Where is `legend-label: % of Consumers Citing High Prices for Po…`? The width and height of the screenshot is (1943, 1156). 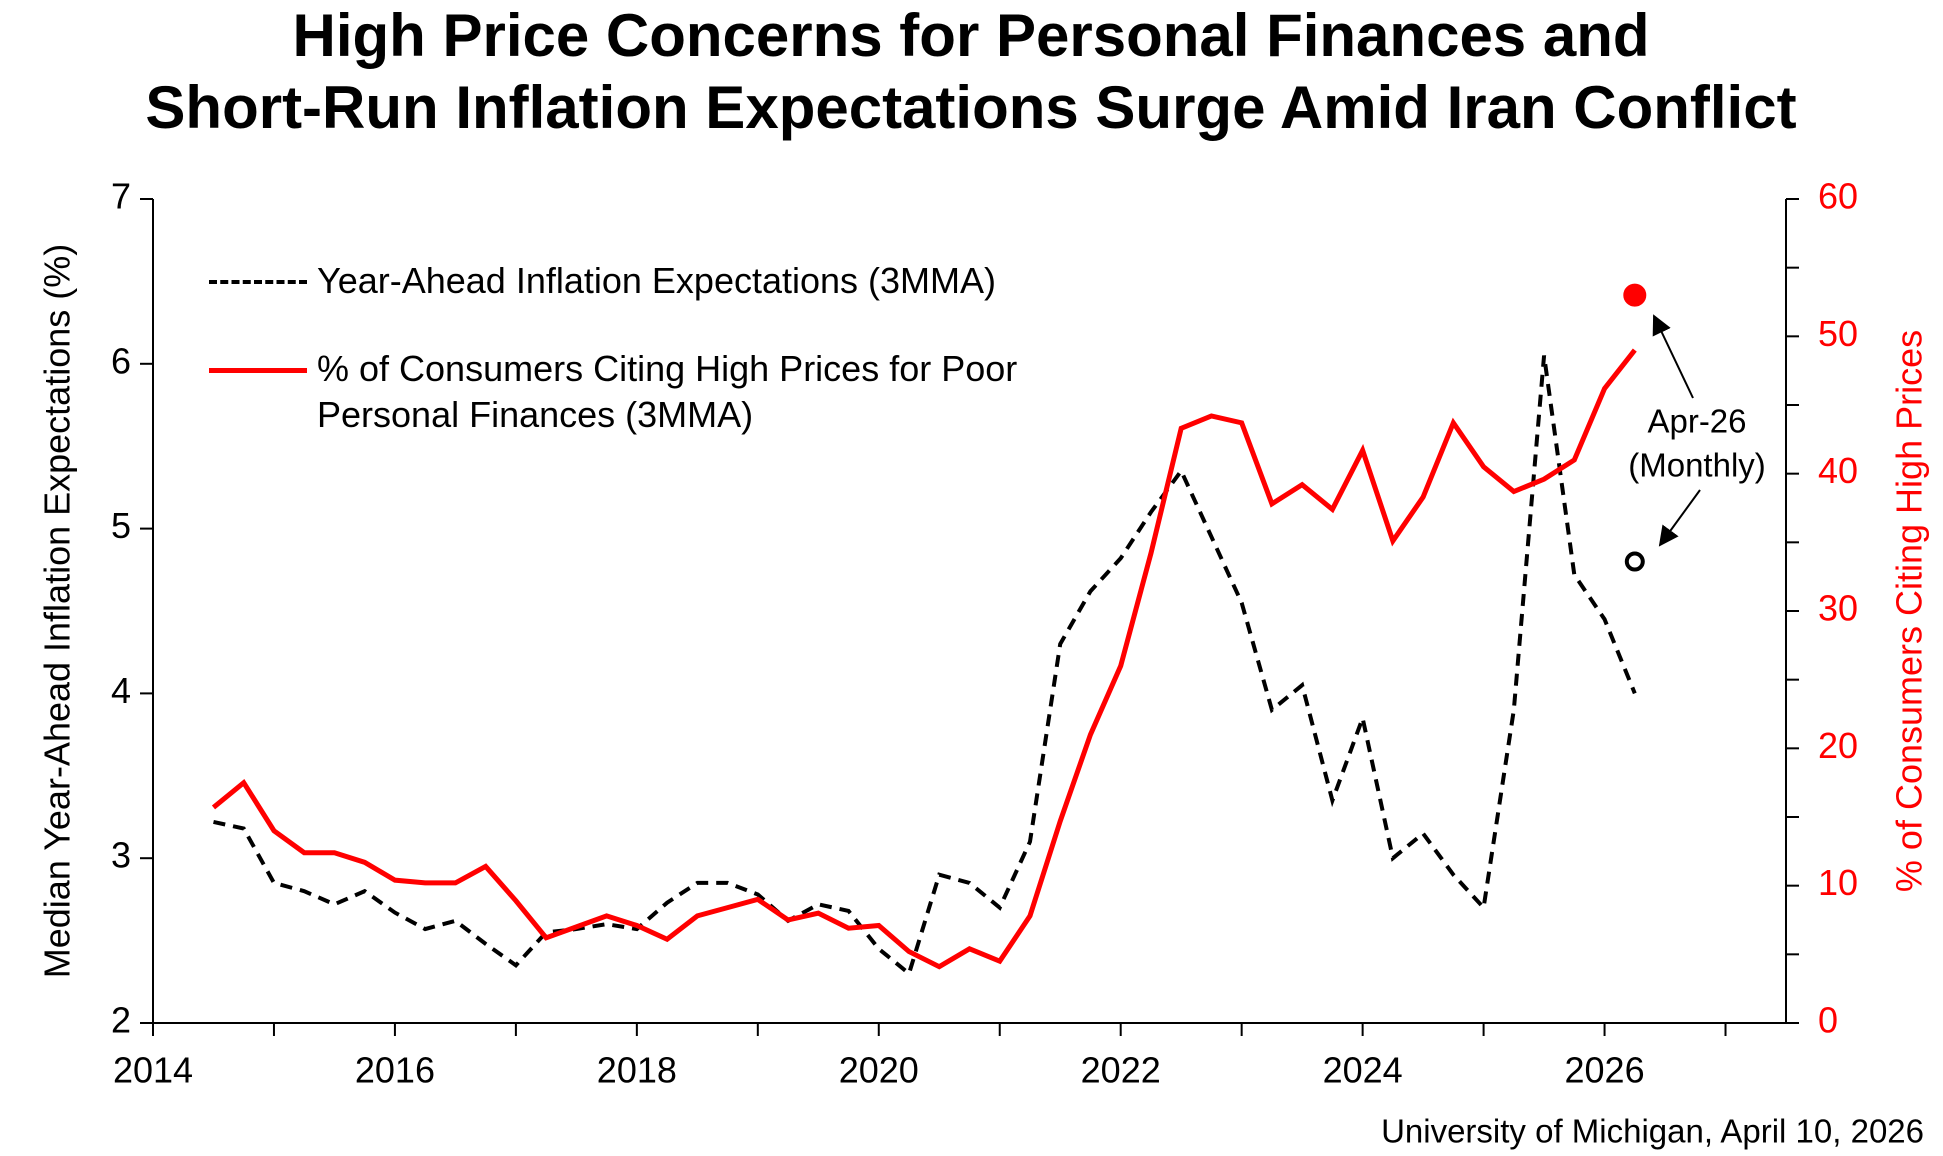 legend-label: % of Consumers Citing High Prices for Po… is located at coordinates (667, 391).